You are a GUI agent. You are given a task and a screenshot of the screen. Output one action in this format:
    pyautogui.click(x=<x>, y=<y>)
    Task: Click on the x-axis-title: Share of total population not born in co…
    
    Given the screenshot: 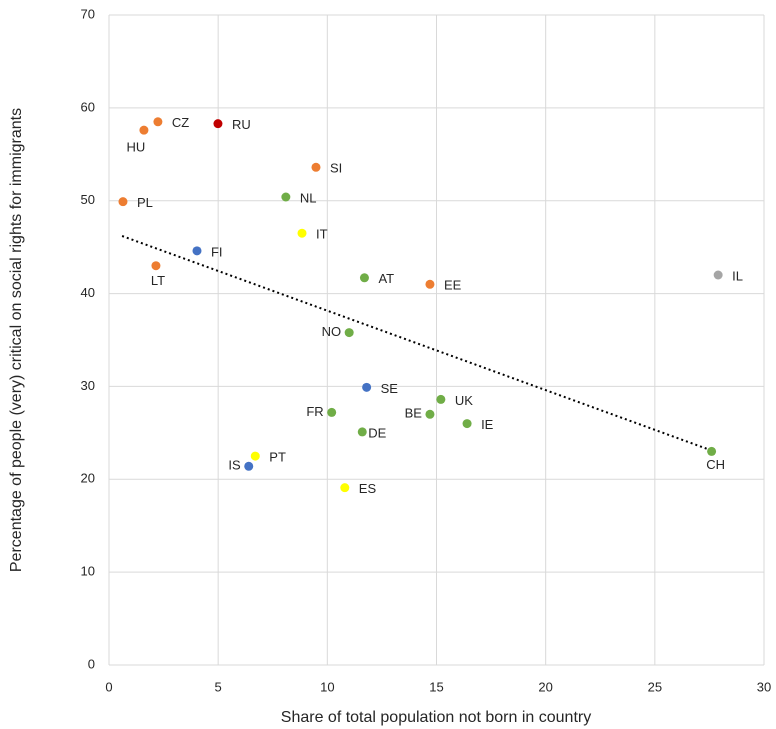 What is the action you would take?
    pyautogui.click(x=436, y=717)
    